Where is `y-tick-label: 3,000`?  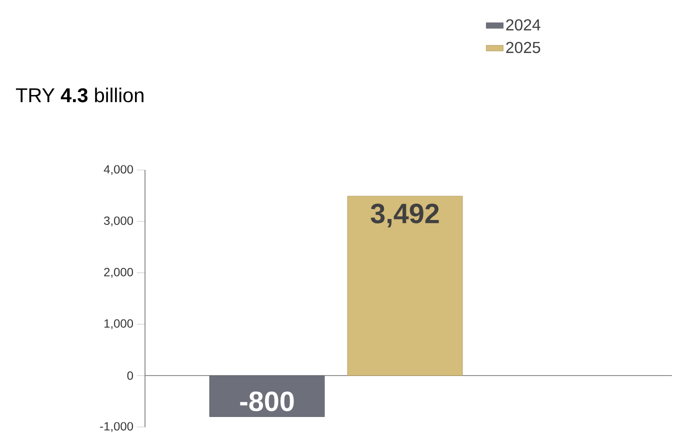
y-tick-label: 3,000 is located at coordinates (119, 221).